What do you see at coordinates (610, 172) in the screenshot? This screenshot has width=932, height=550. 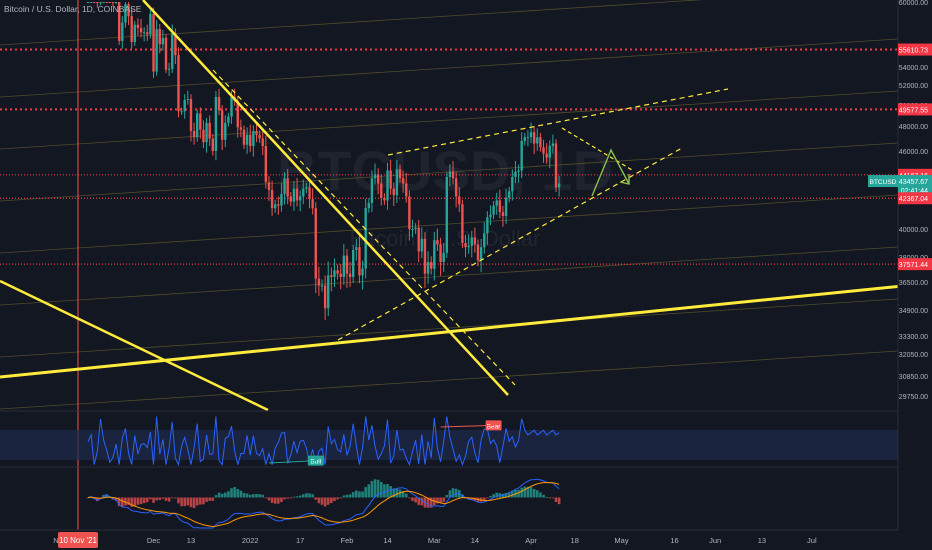 I see `projected-path` at bounding box center [610, 172].